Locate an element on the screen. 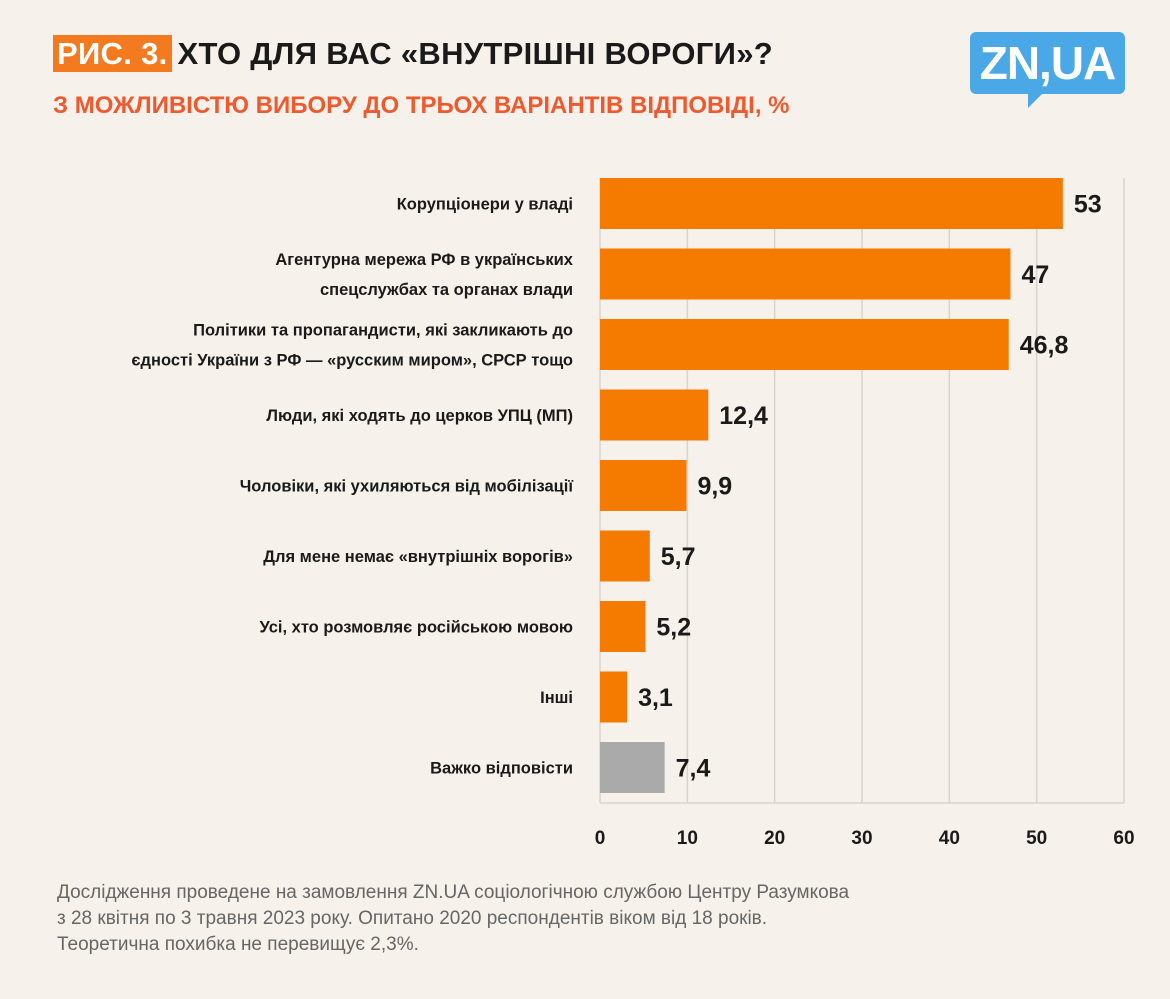  zn-ua-logo: ZN,UA is located at coordinates (1047, 70).